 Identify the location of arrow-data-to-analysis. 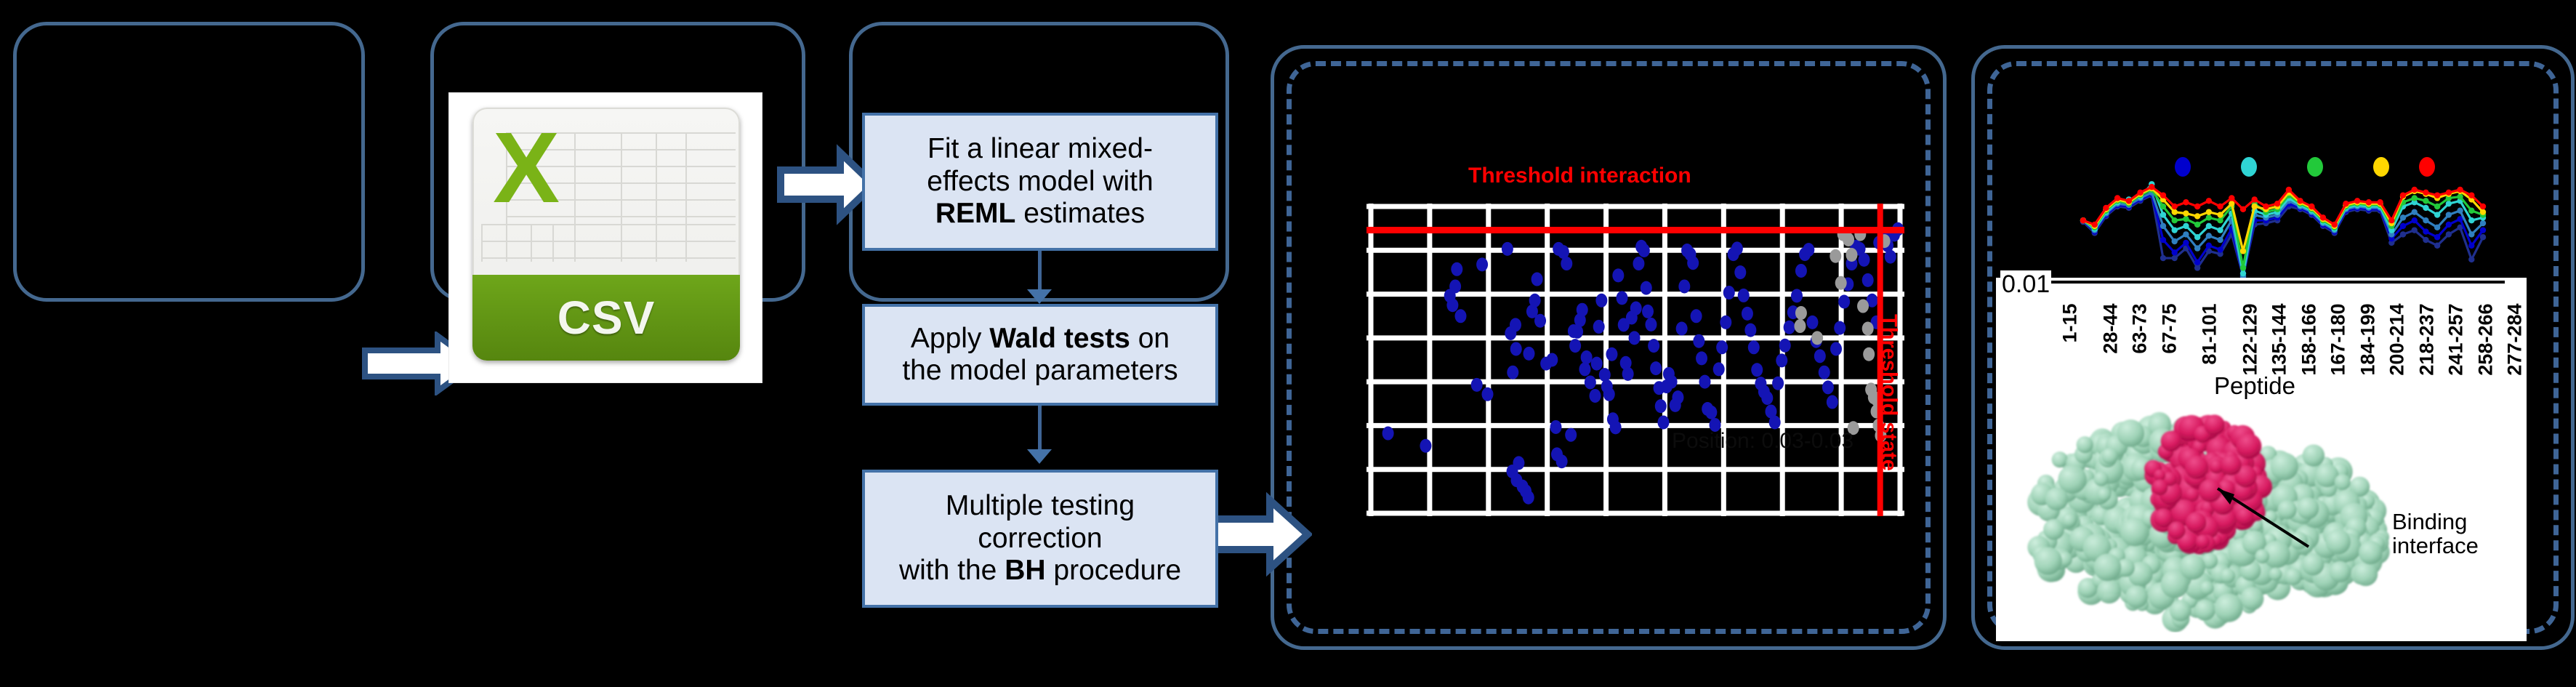
(827, 184).